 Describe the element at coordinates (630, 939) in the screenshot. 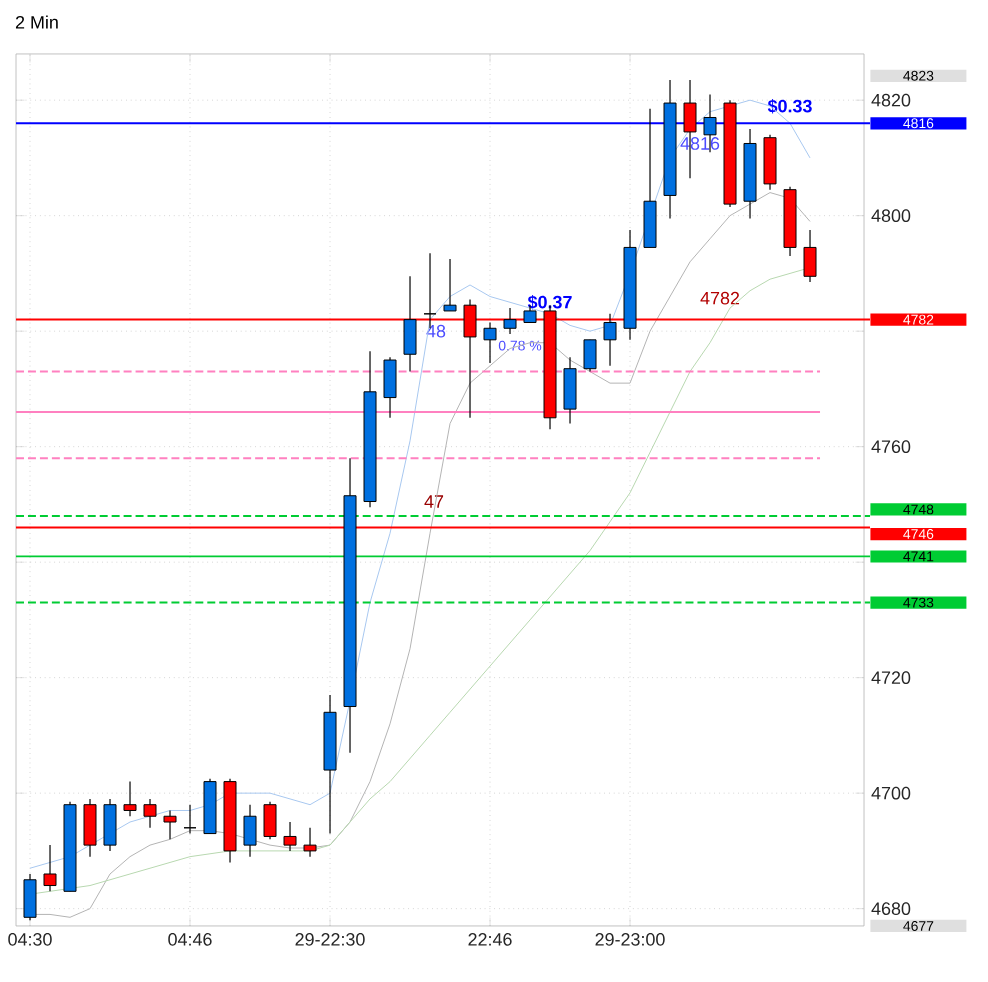

I see `x-tick-label: 29-23:00` at that location.